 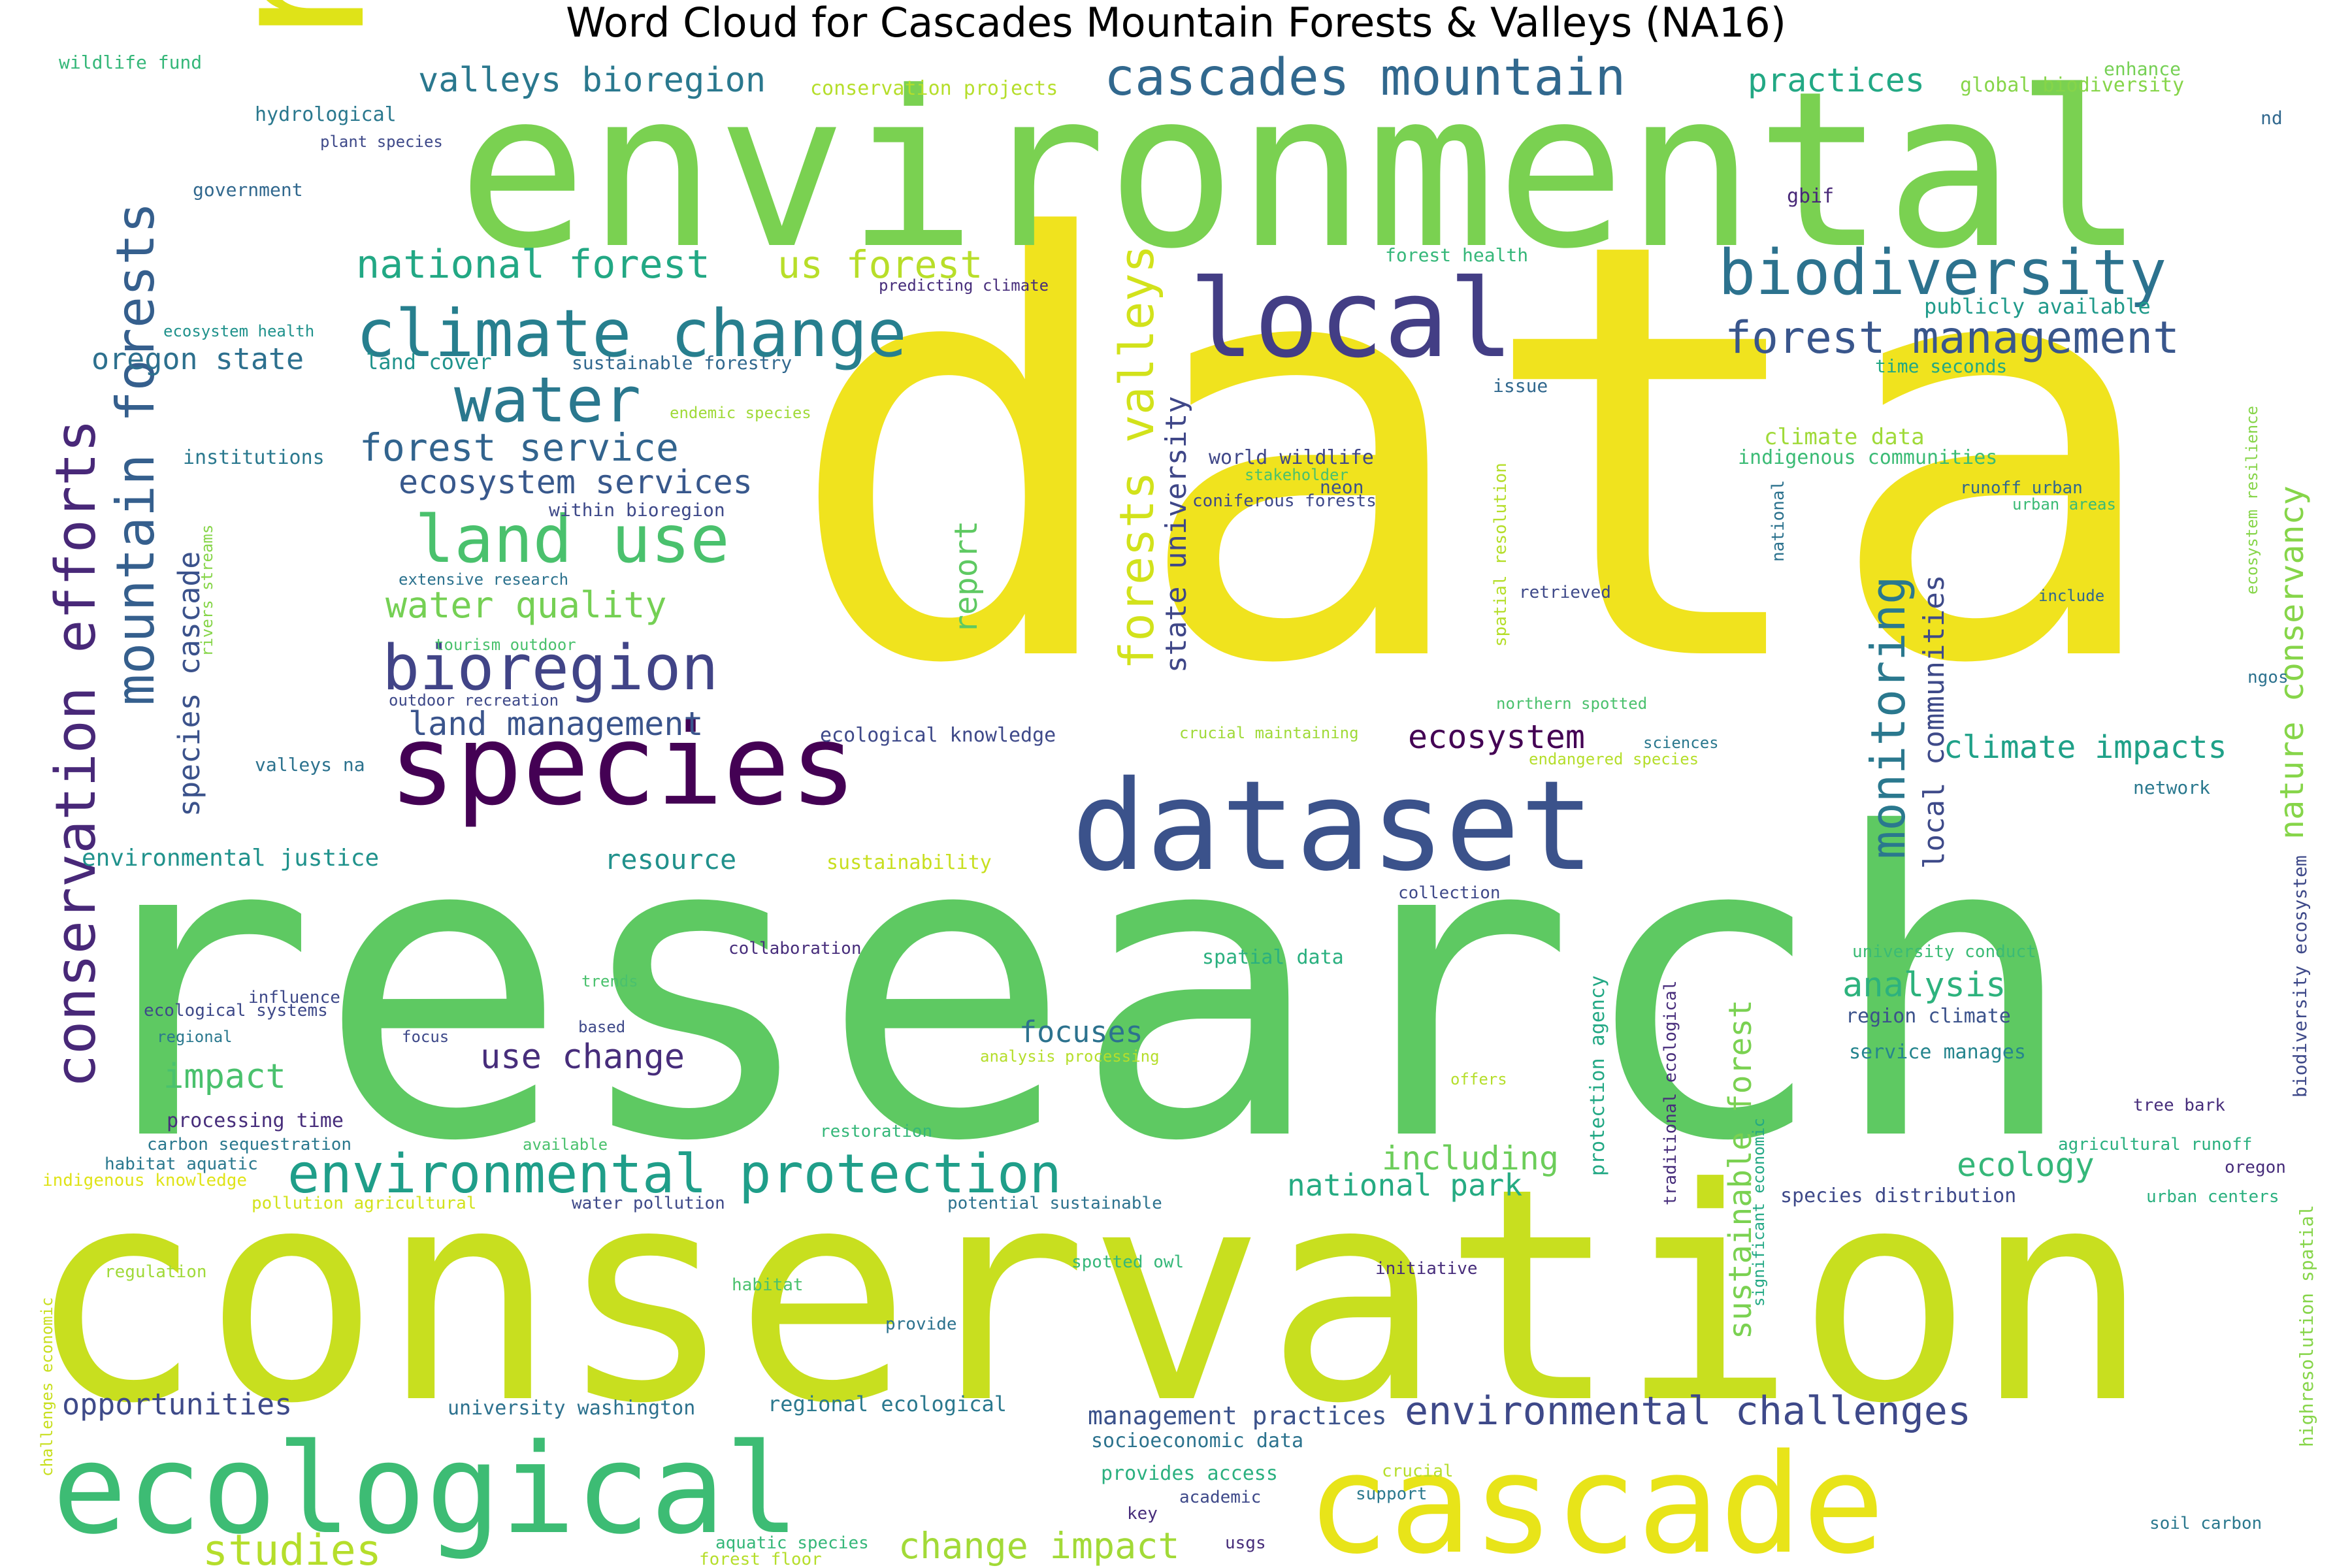 I want to click on cloud-word: focuses, so click(x=1081, y=1032).